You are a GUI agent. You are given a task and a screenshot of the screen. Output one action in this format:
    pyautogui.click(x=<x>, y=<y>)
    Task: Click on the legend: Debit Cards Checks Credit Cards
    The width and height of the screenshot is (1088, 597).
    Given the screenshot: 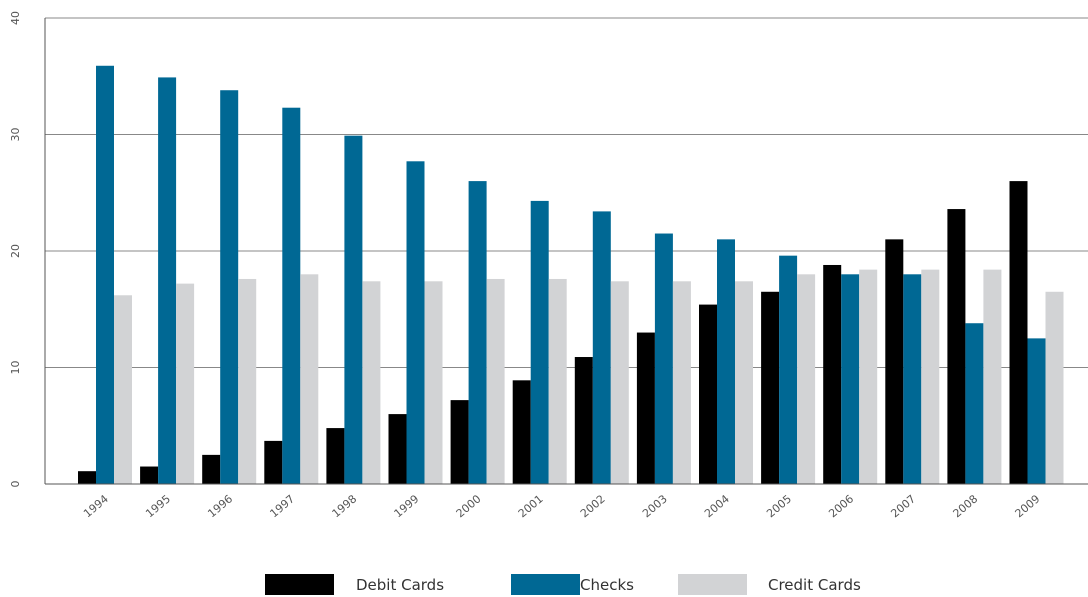 What is the action you would take?
    pyautogui.click(x=563, y=584)
    